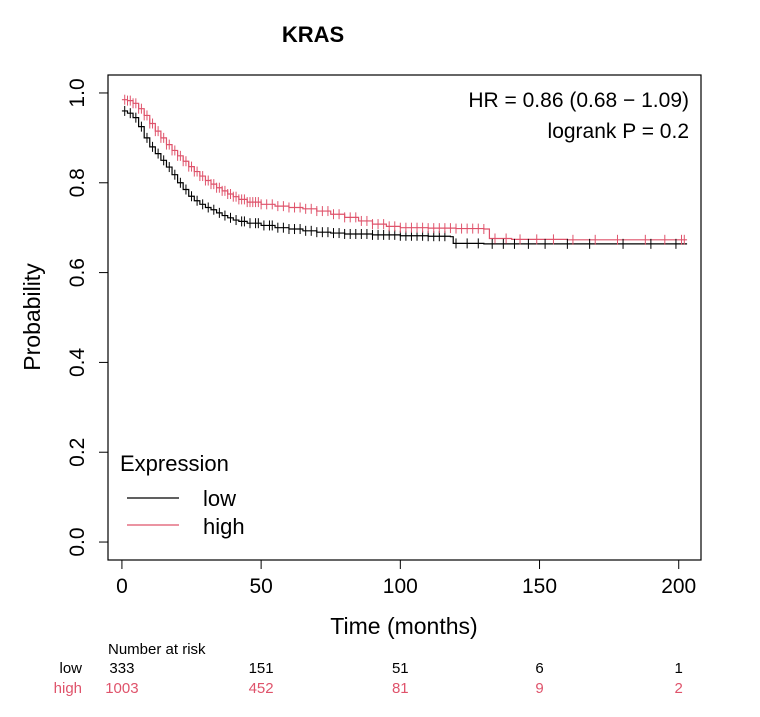  What do you see at coordinates (224, 526) in the screenshot?
I see `legend-label-high: high` at bounding box center [224, 526].